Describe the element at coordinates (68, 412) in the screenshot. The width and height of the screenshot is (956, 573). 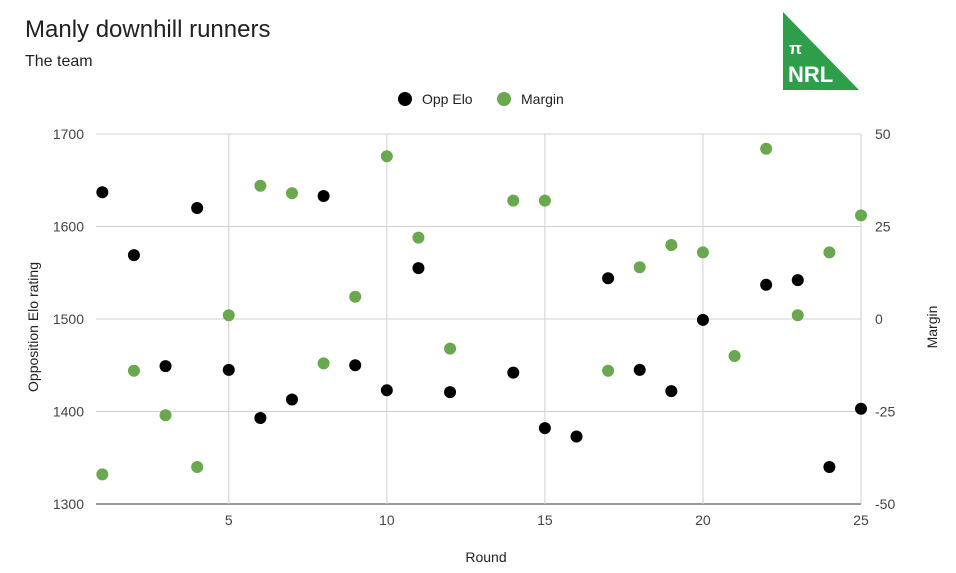
I see `y-left-tick-label: 1400` at that location.